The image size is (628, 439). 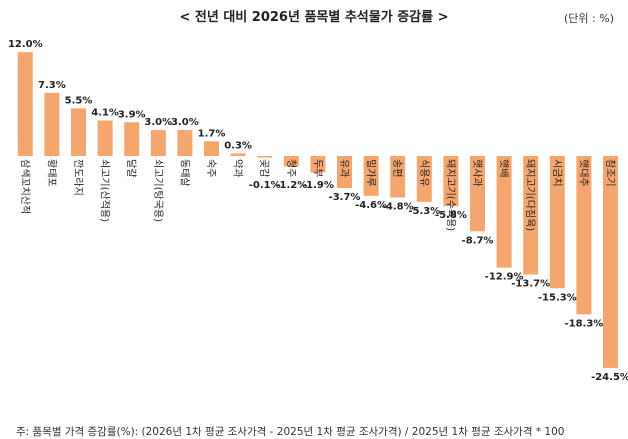 What do you see at coordinates (265, 185) in the screenshot?
I see `value-label-9: -0.1%` at bounding box center [265, 185].